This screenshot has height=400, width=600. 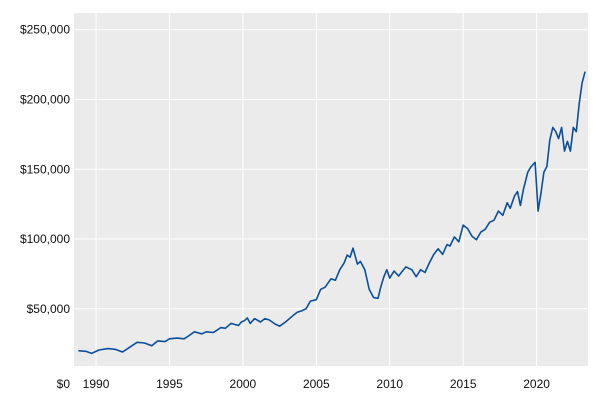 What do you see at coordinates (45, 169) in the screenshot?
I see `y-tick-label: $150,000` at bounding box center [45, 169].